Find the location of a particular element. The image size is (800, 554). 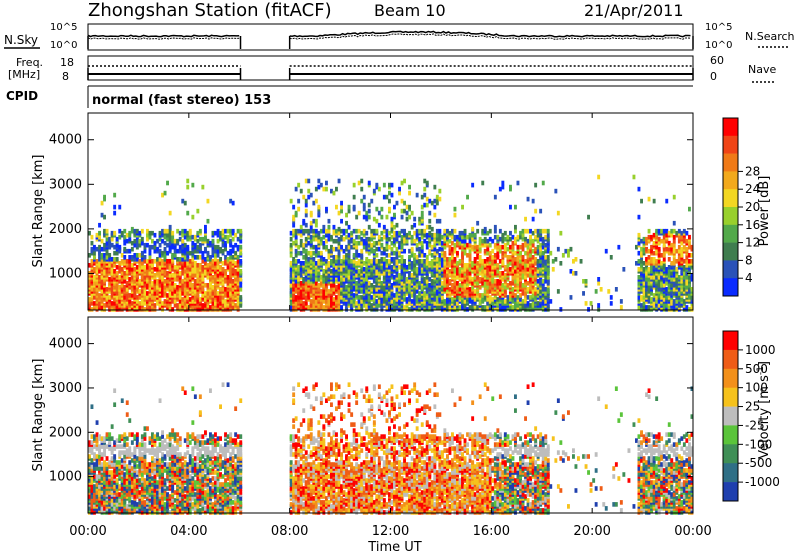

freq-label-line2: [MHz] is located at coordinates (24, 74).